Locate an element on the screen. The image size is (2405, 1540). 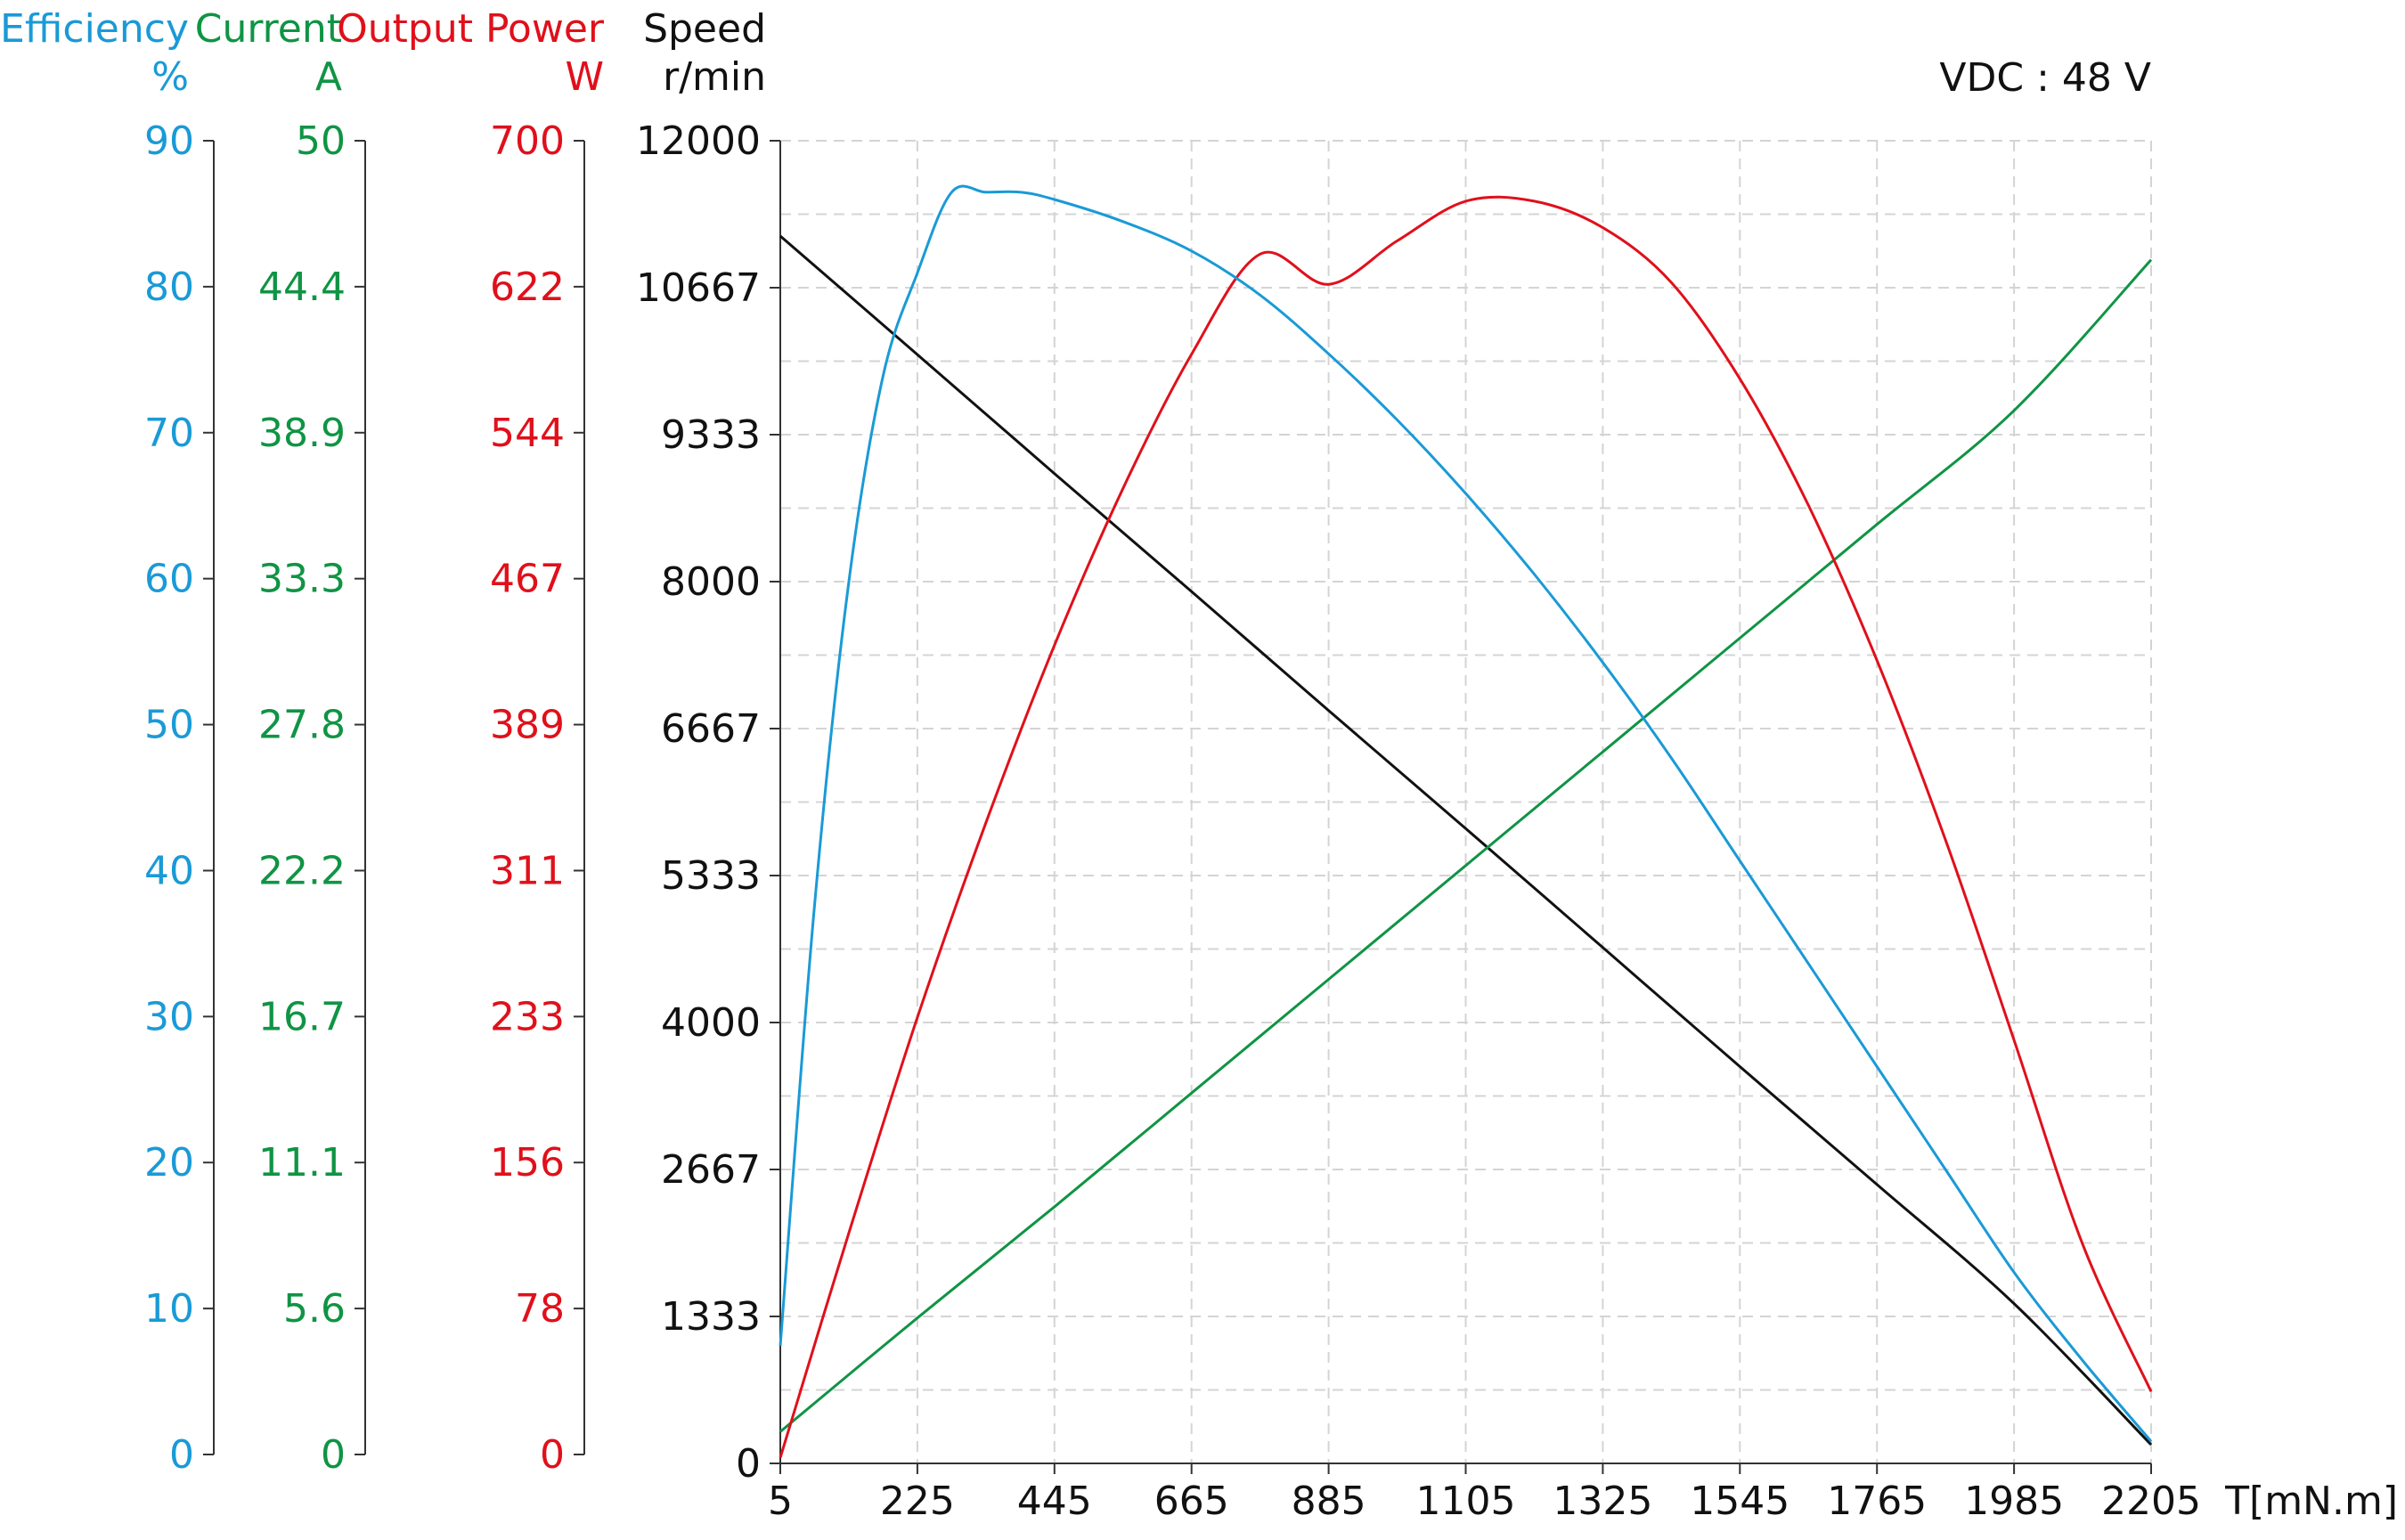
x-axis-title: T[mN.m] is located at coordinates (2311, 1501).